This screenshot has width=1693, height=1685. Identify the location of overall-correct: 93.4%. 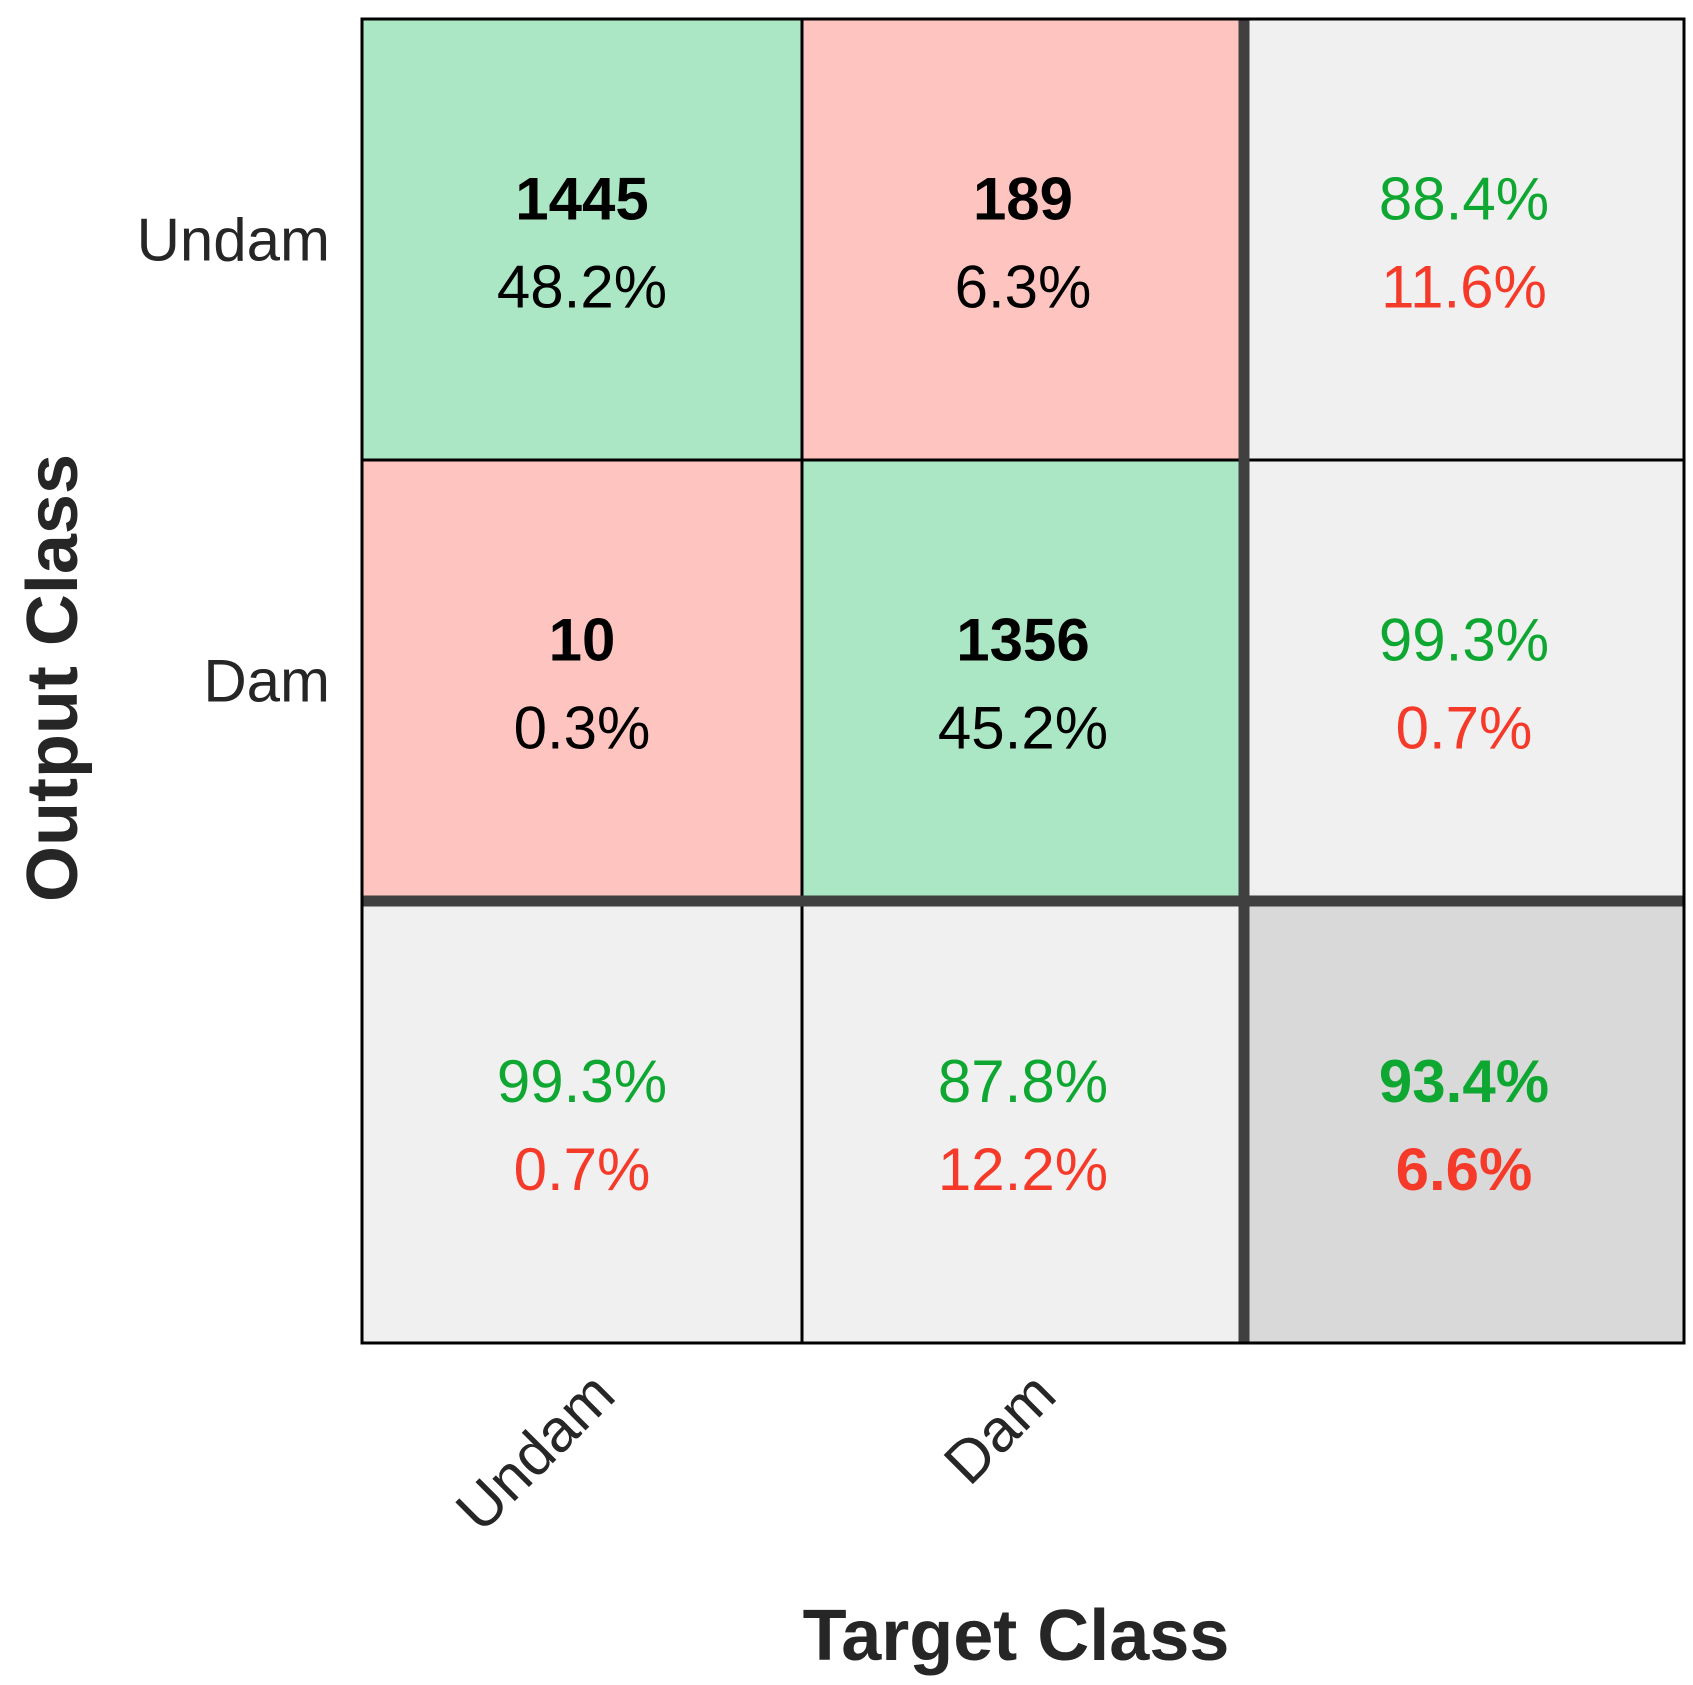
(1464, 1081).